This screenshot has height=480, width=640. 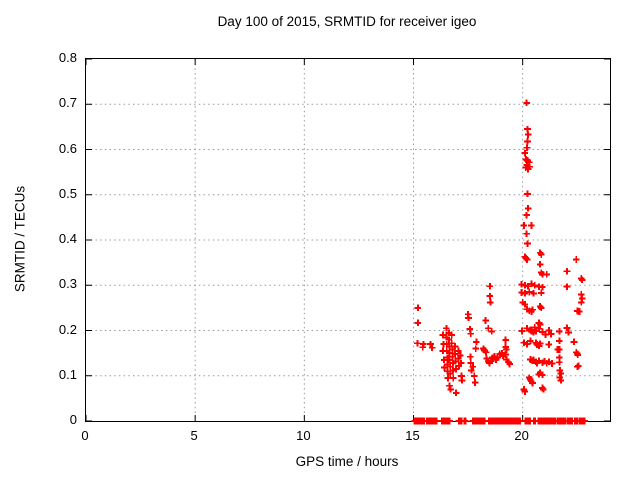 What do you see at coordinates (521, 435) in the screenshot?
I see `x-tick-label: 20` at bounding box center [521, 435].